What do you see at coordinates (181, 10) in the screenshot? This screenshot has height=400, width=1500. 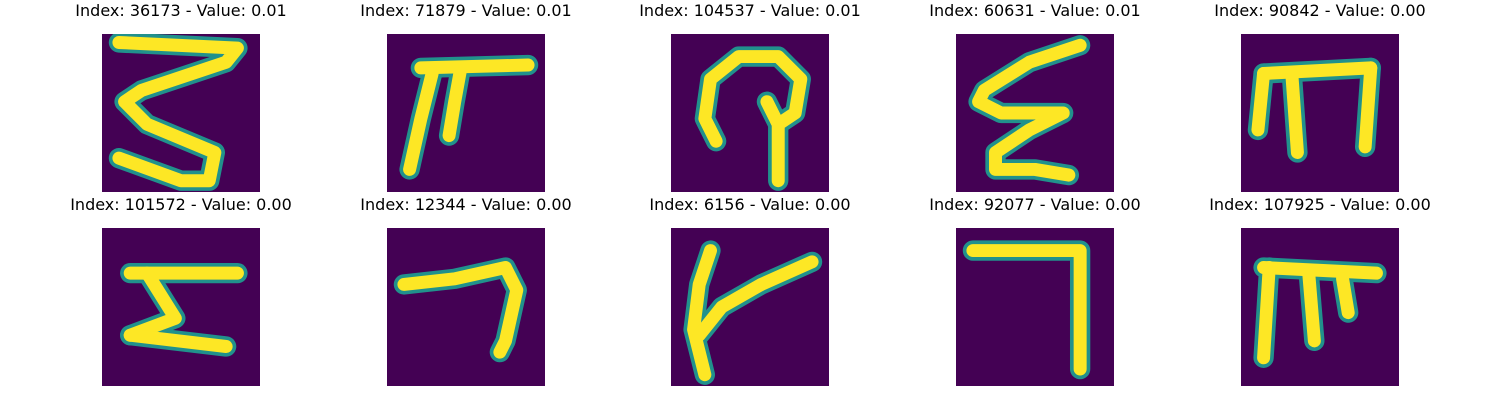 I see `panel-title: Index: 36173 - Value: 0.01` at bounding box center [181, 10].